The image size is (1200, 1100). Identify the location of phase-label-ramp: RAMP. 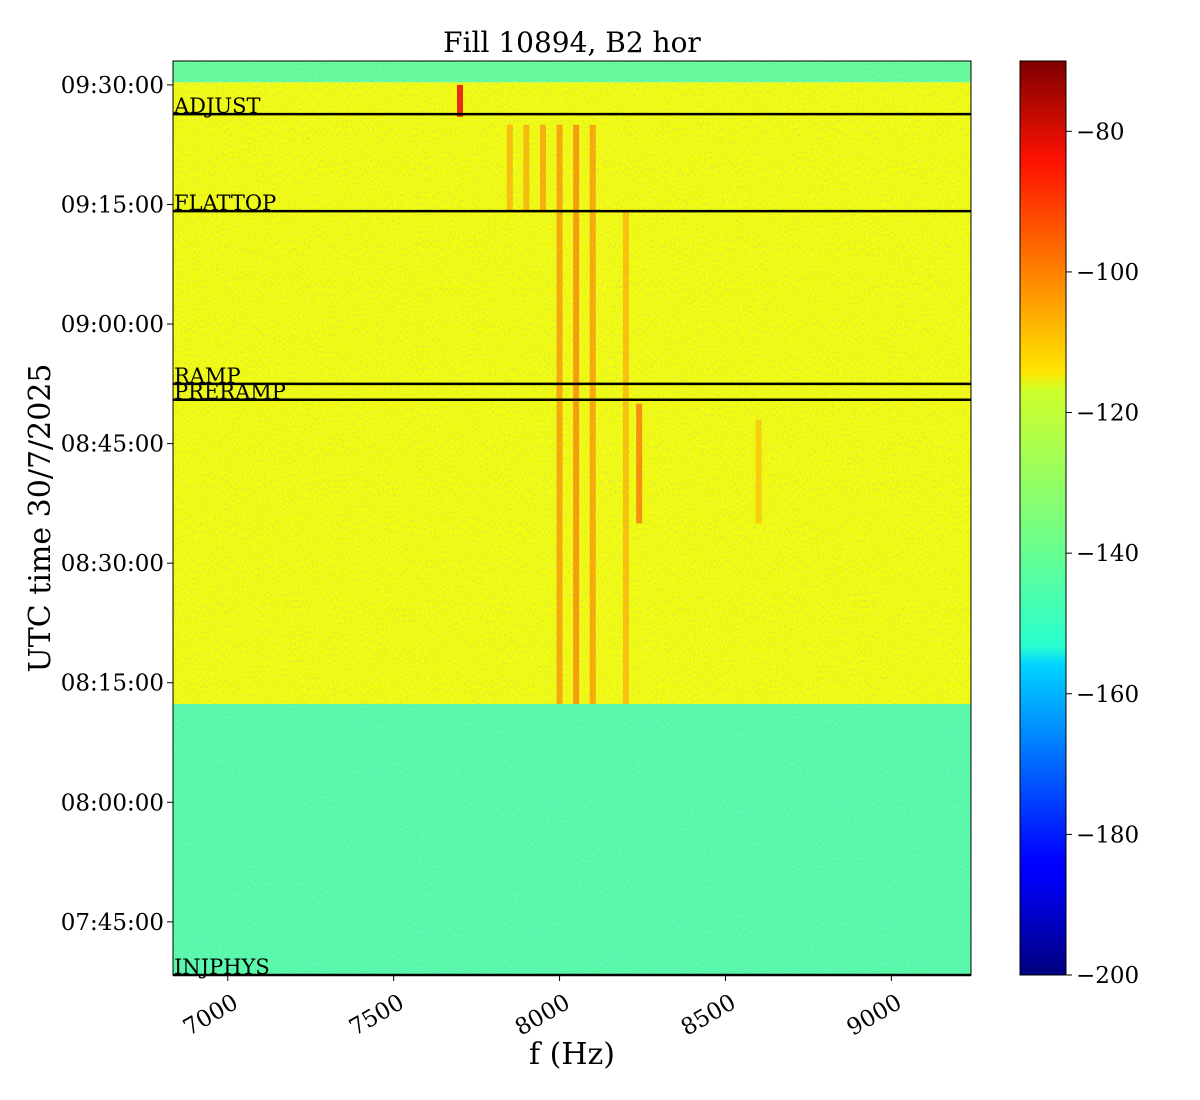
(207, 376).